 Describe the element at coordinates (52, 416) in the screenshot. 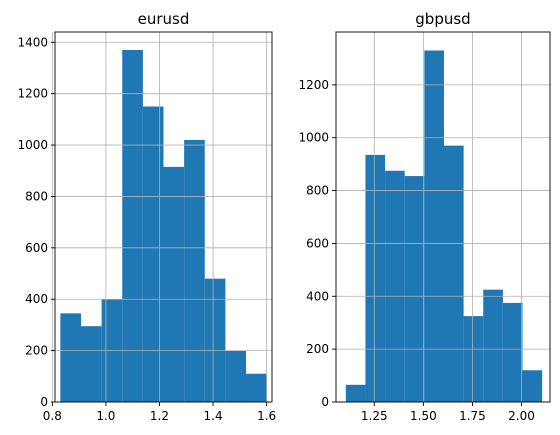

I see `x-tick-label: 0.8` at that location.